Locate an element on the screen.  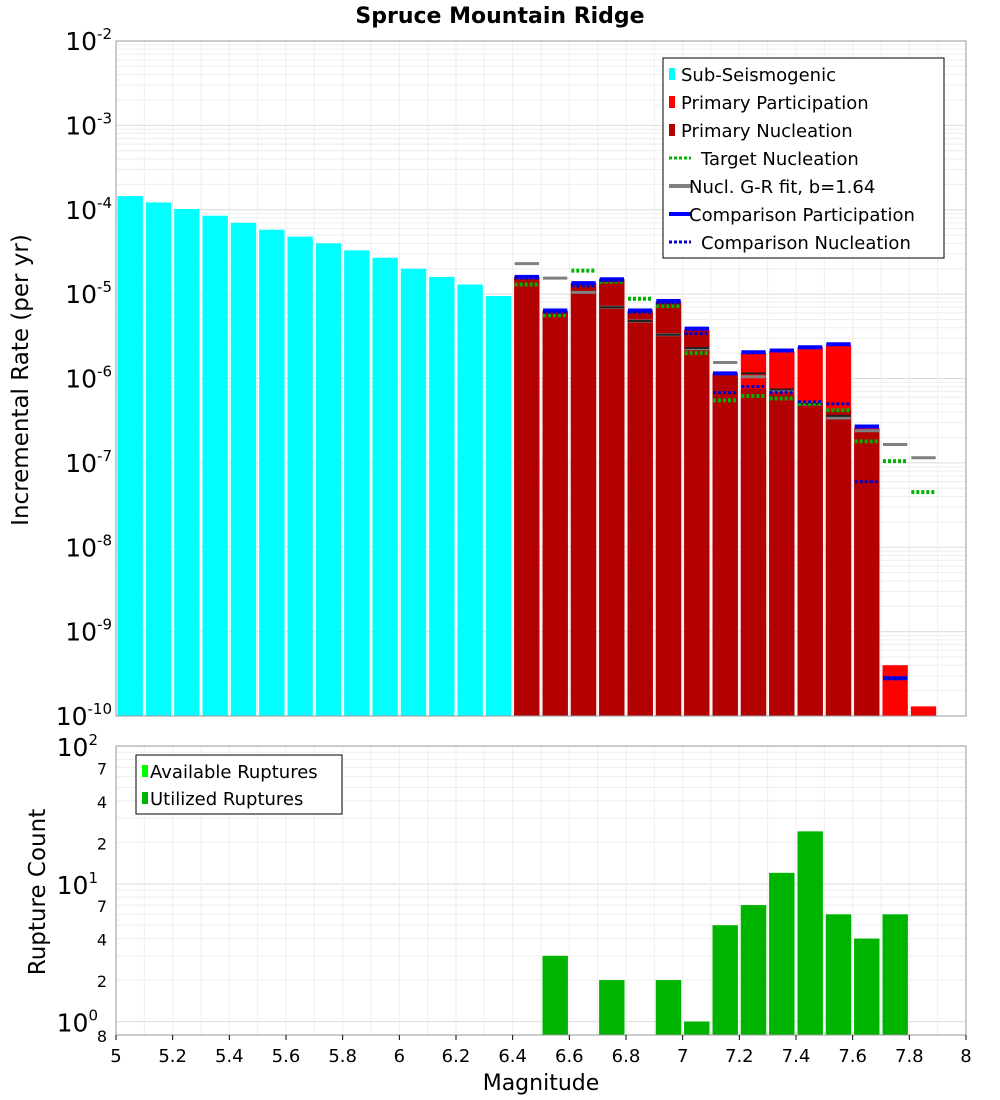
bar-sub-seismogenic-5.95 is located at coordinates (385, 486).